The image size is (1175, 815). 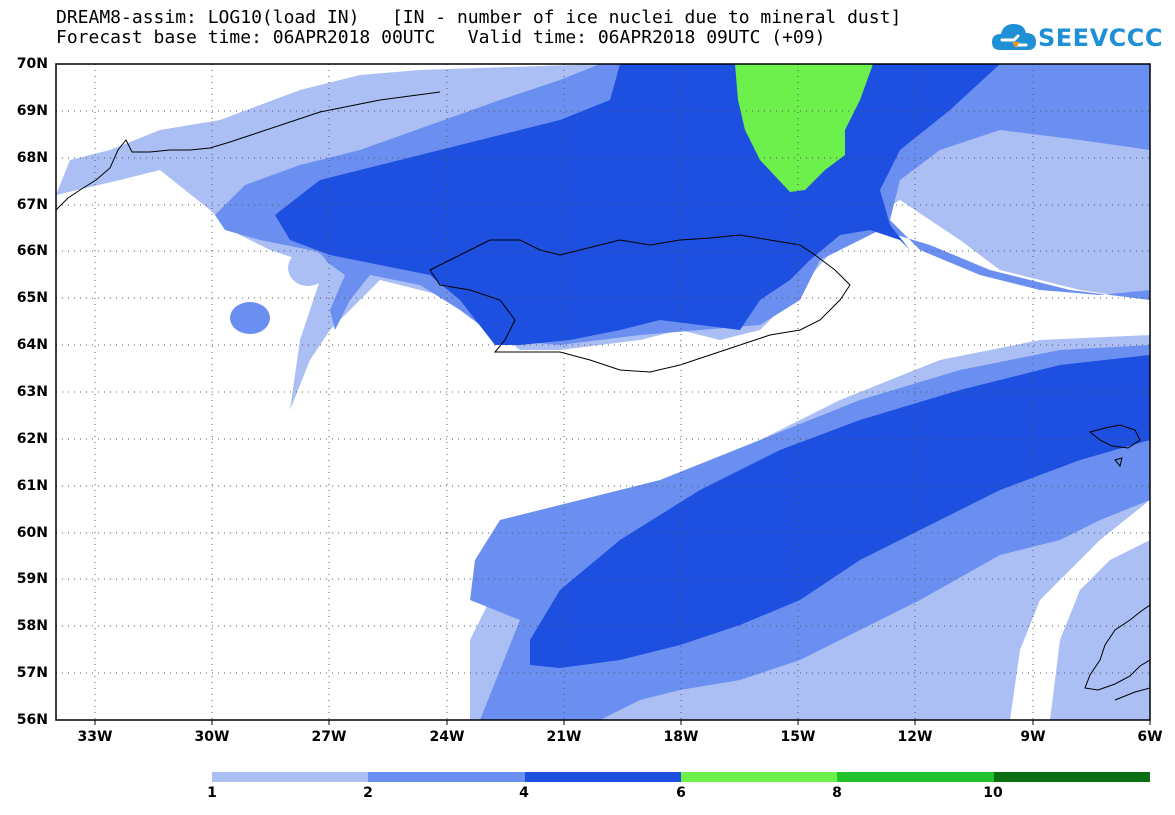 What do you see at coordinates (32, 579) in the screenshot?
I see `lat-label: 59N` at bounding box center [32, 579].